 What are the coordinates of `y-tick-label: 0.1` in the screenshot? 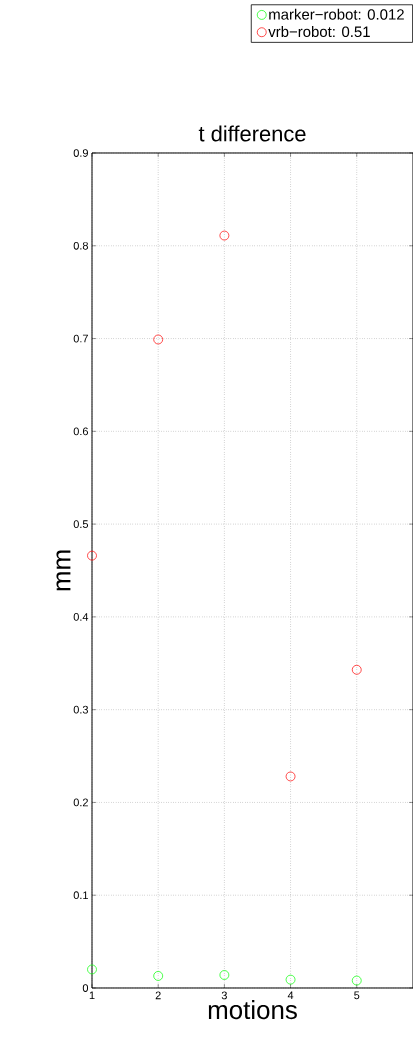 It's located at (80, 895).